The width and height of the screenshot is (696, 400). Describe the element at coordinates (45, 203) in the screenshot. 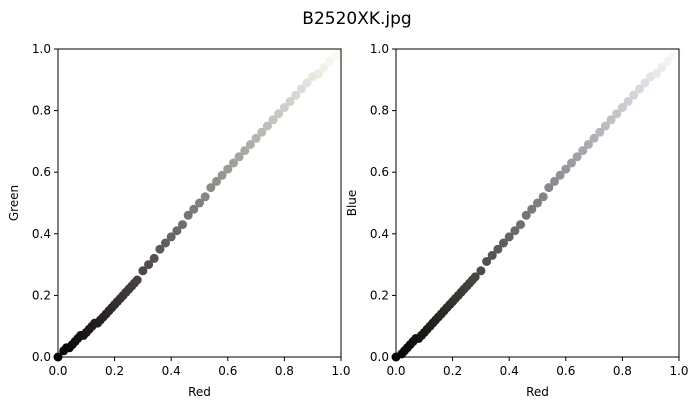

I see `left-yticks: 0.0 0.2 0.4 0.6 0.8 1.0` at that location.